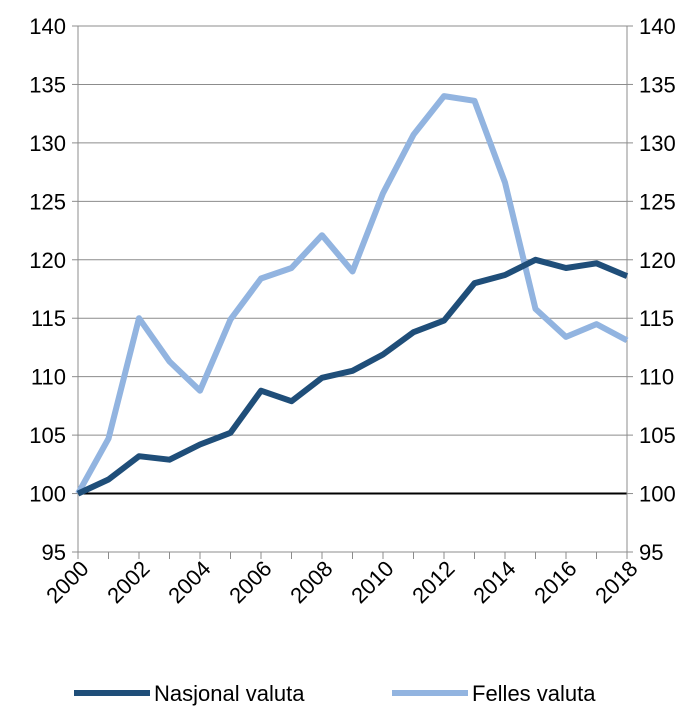 Image resolution: width=700 pixels, height=722 pixels. Describe the element at coordinates (47, 143) in the screenshot. I see `y-tick-label-left: 130` at that location.